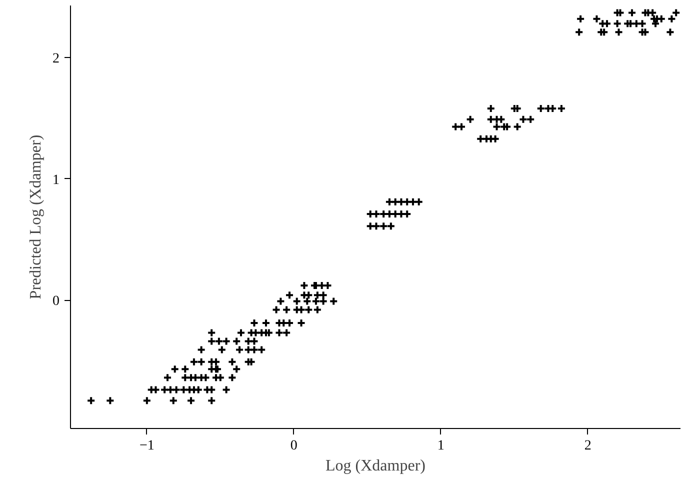 Image resolution: width=682 pixels, height=498 pixels. I want to click on x-tick-label: −1, so click(146, 446).